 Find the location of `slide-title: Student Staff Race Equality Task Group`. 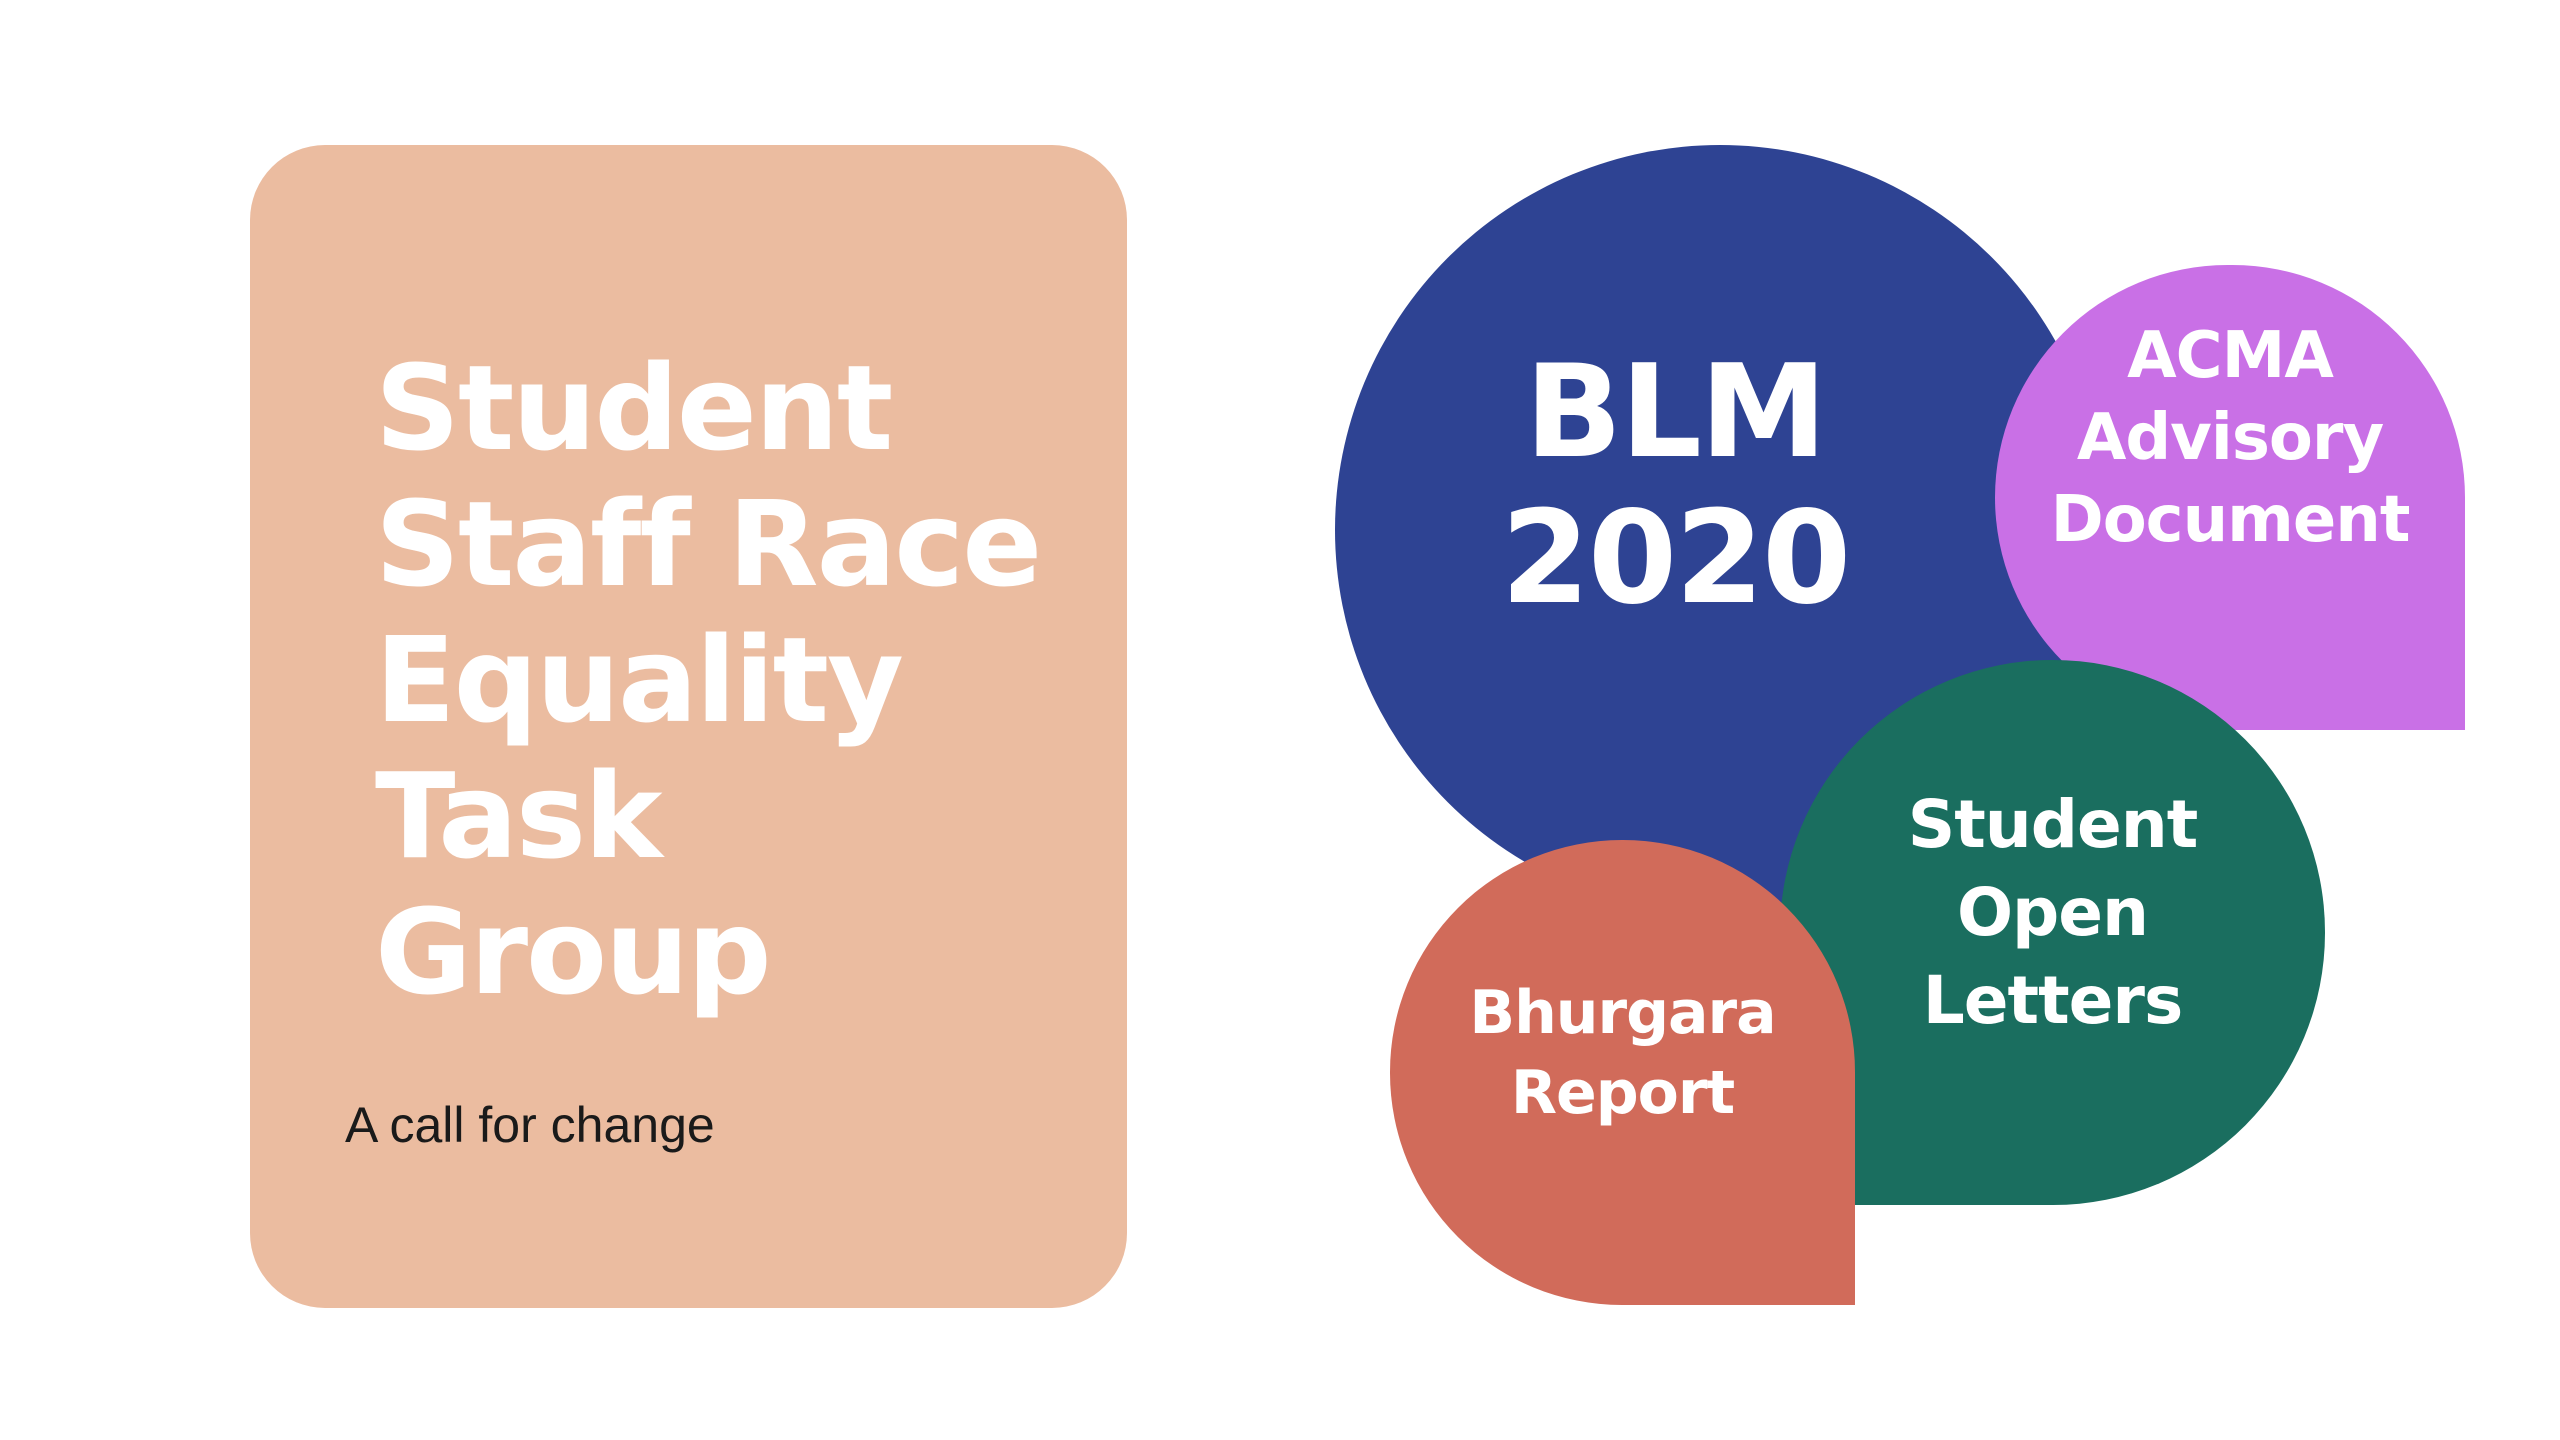

slide-title: Student Staff Race Equality Task Group is located at coordinates (708, 680).